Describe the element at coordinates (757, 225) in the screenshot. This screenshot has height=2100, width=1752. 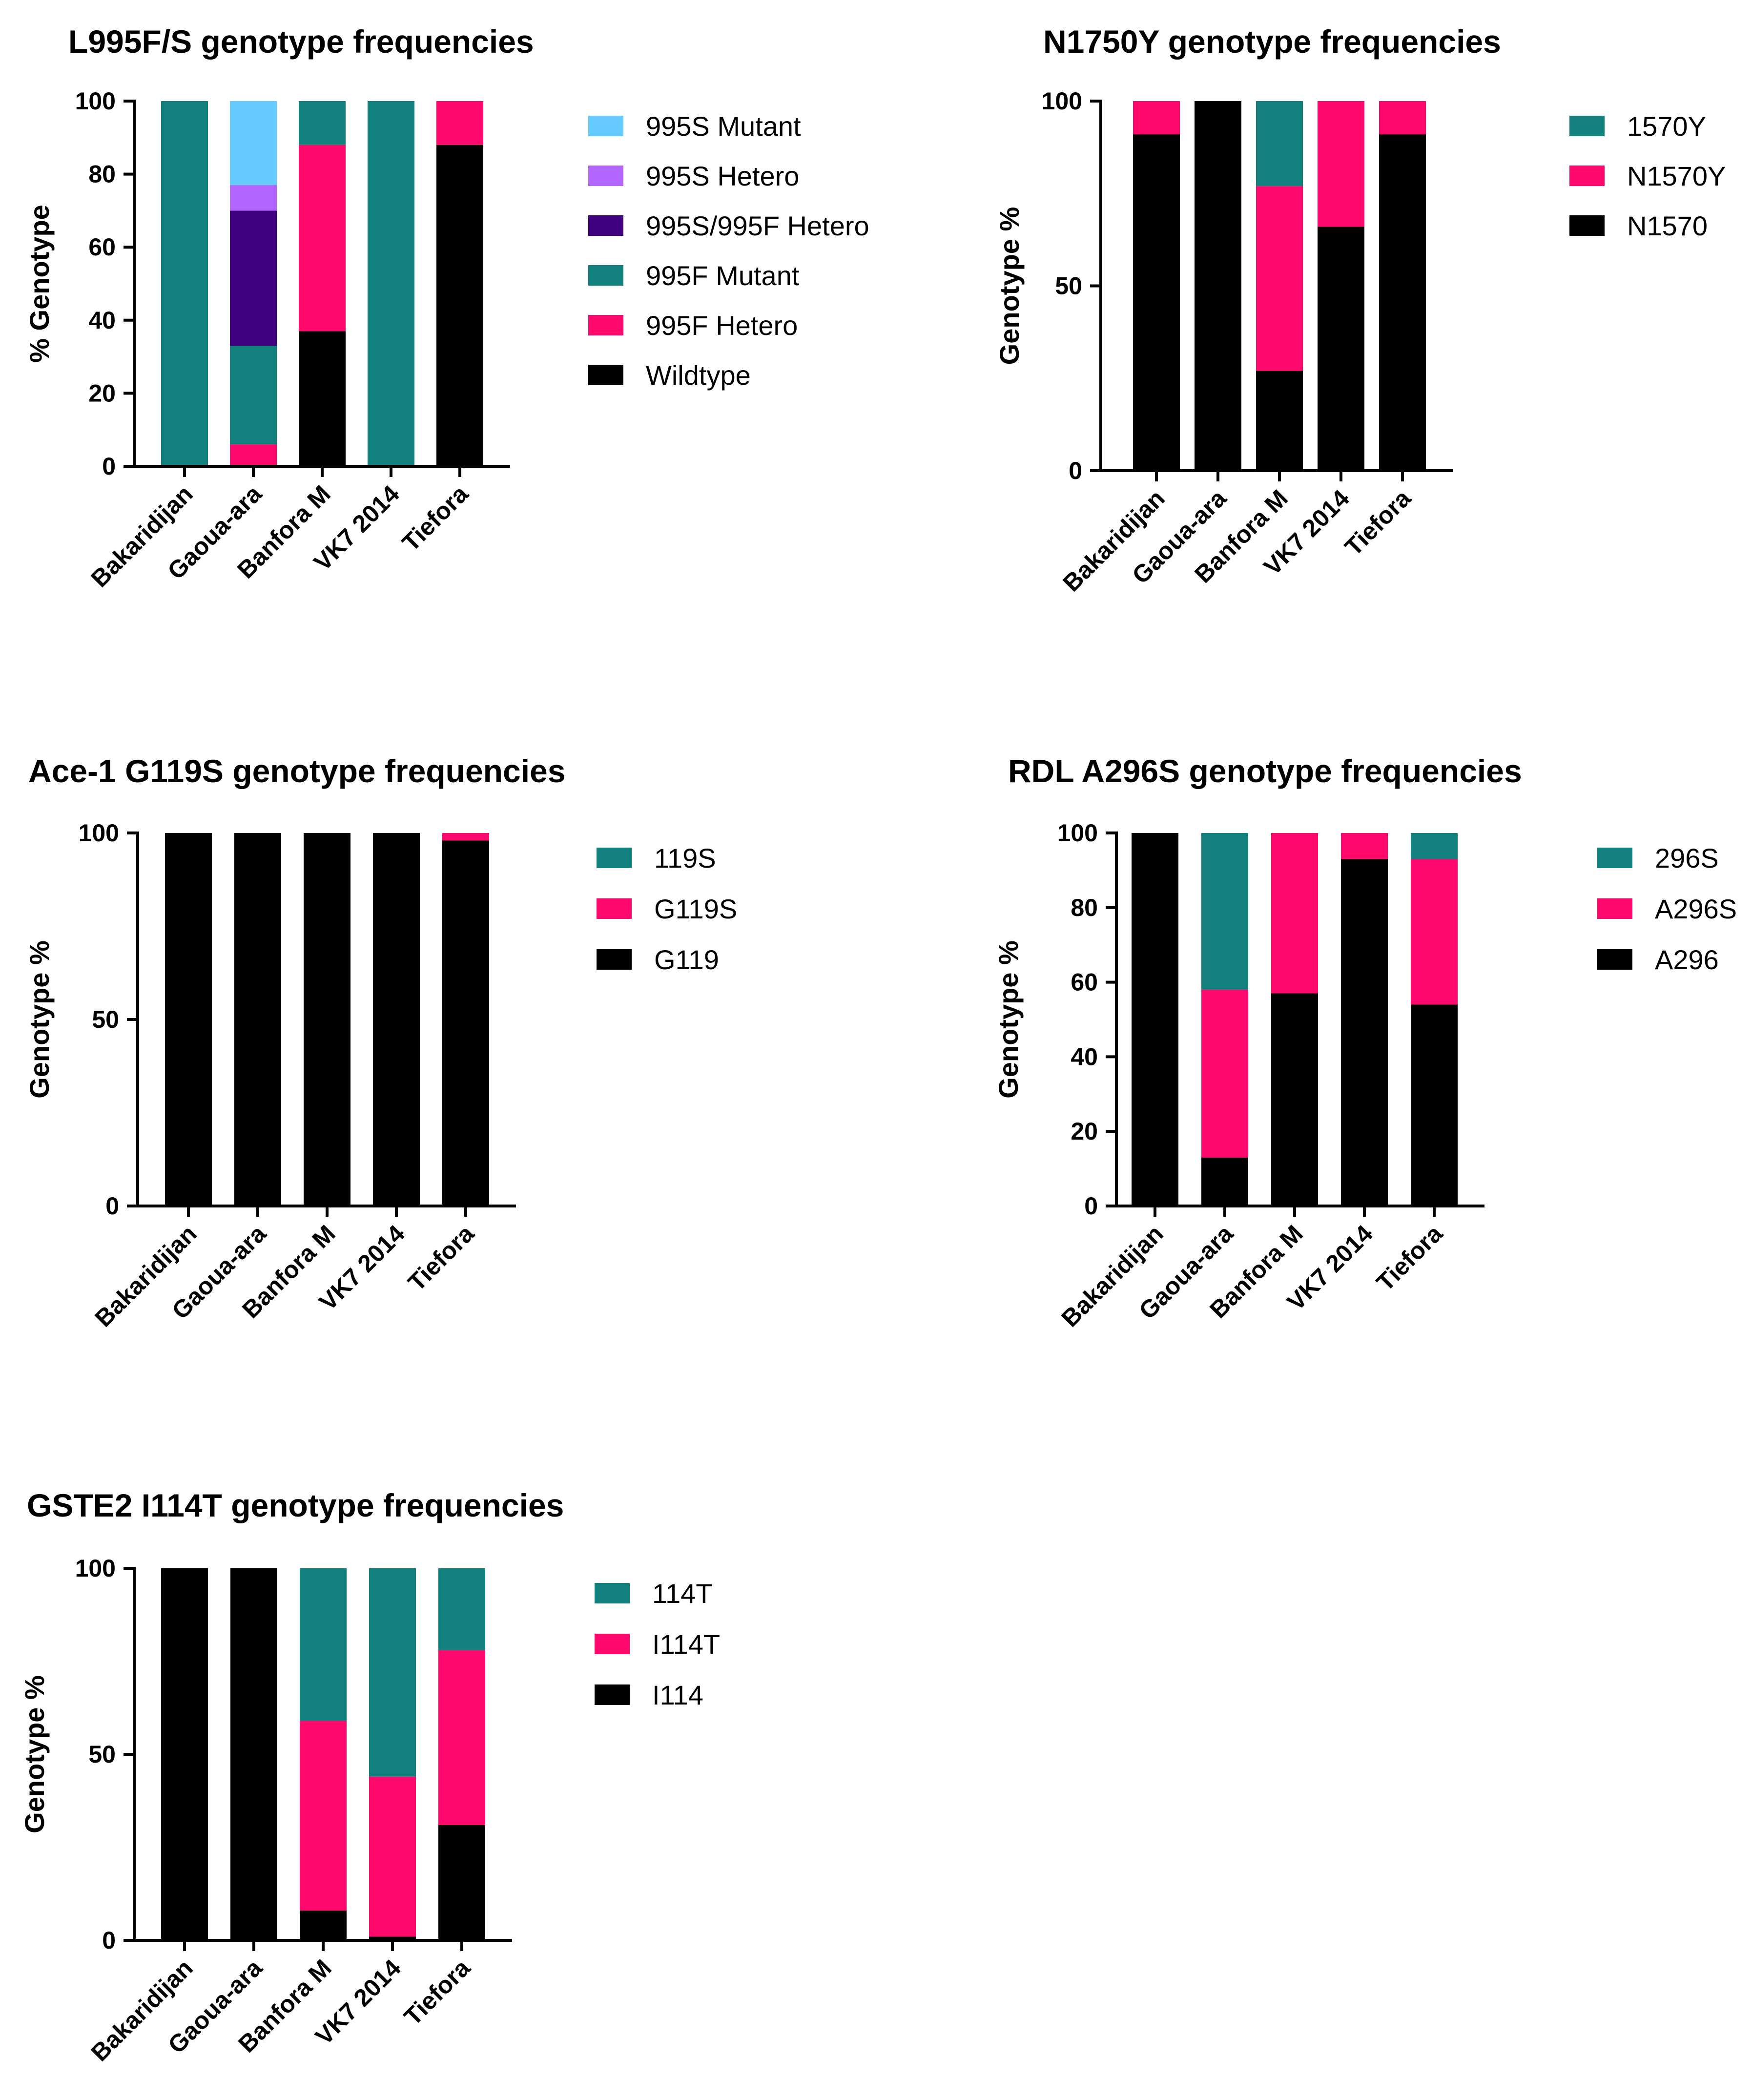
I see `legend-label: 995S/995F Hetero` at that location.